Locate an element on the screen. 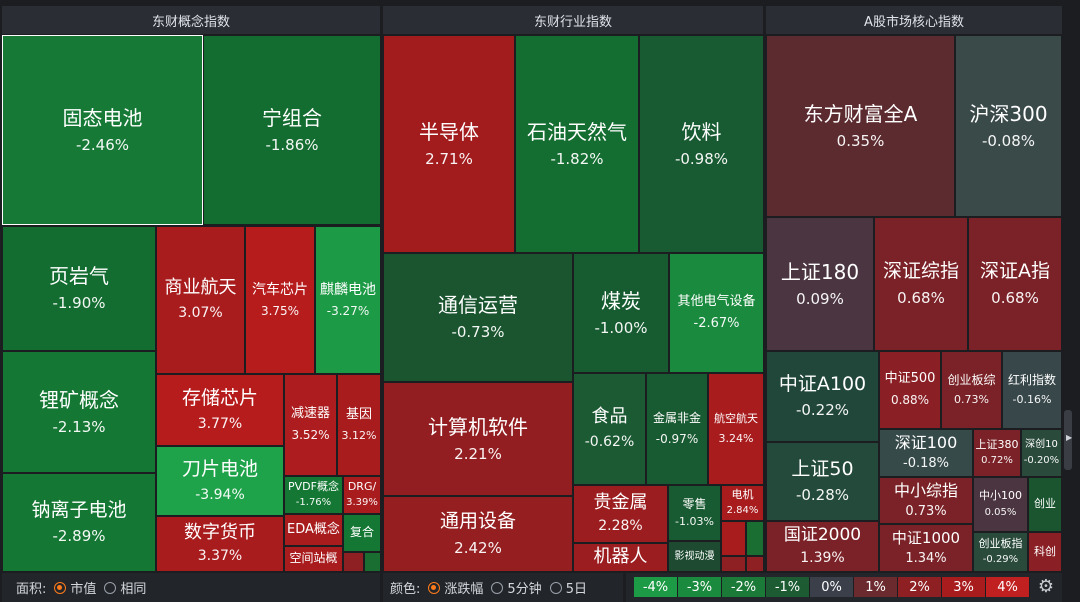 This screenshot has height=602, width=1080. area-option-equal: 相同 is located at coordinates (133, 589).